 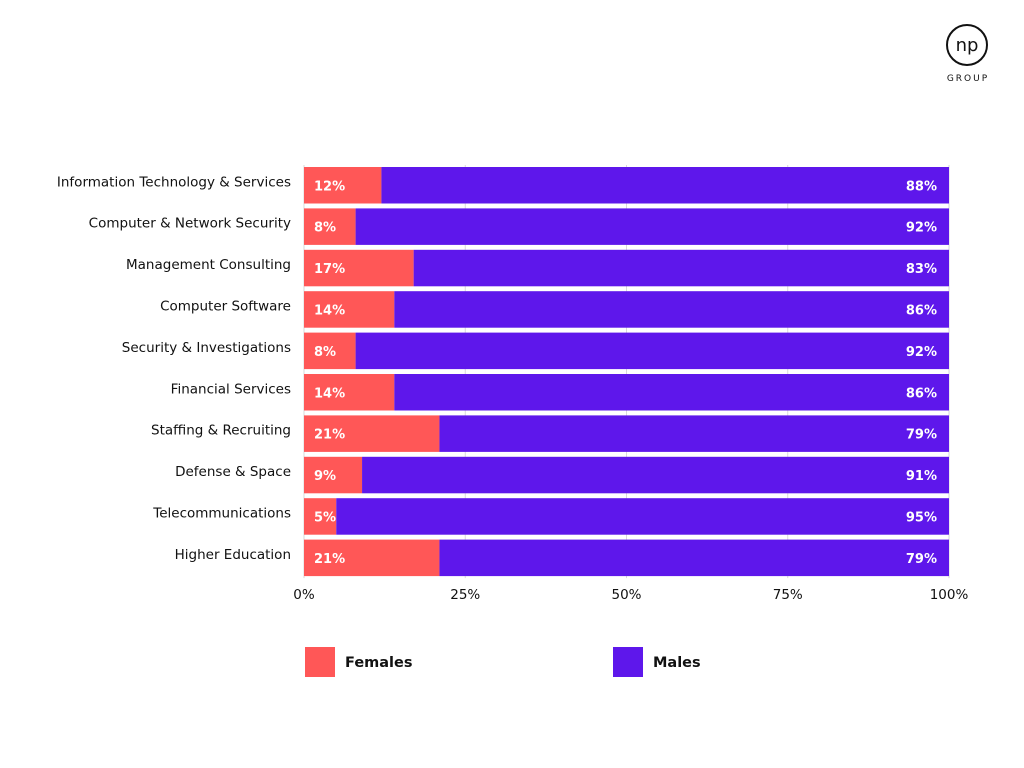 I want to click on legend-label: Females, so click(x=378, y=663).